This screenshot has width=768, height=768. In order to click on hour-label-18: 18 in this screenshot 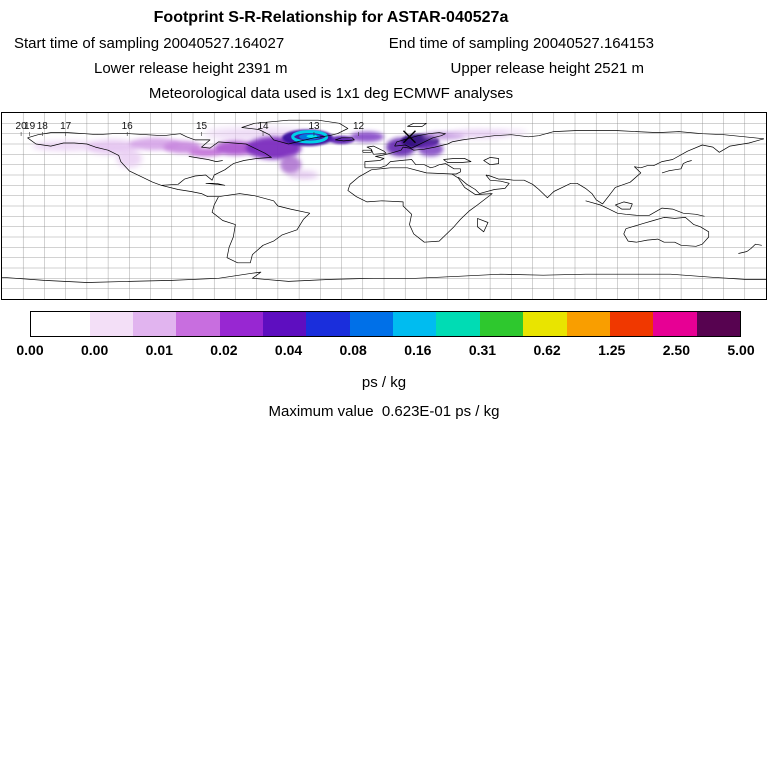, I will do `click(43, 126)`.